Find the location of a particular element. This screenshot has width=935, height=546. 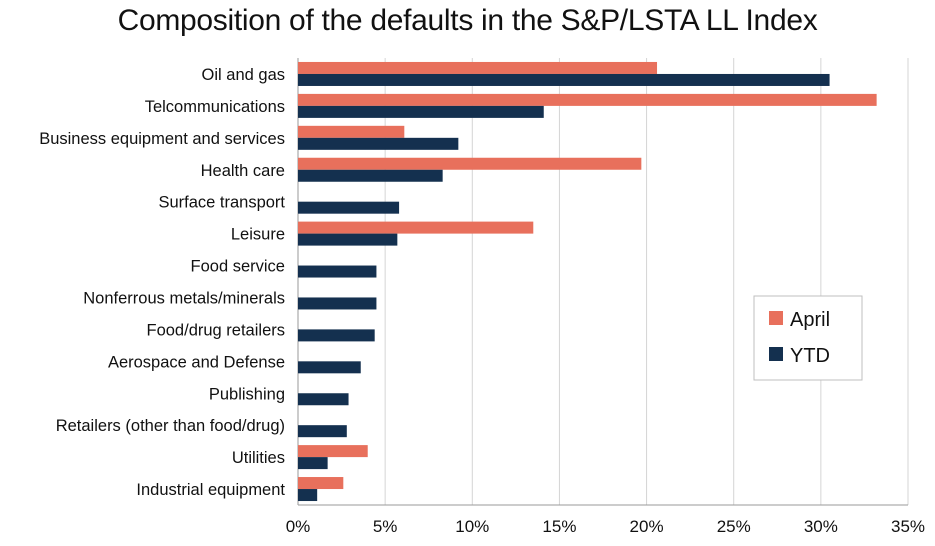

legend-label-ytd: YTD is located at coordinates (810, 356).